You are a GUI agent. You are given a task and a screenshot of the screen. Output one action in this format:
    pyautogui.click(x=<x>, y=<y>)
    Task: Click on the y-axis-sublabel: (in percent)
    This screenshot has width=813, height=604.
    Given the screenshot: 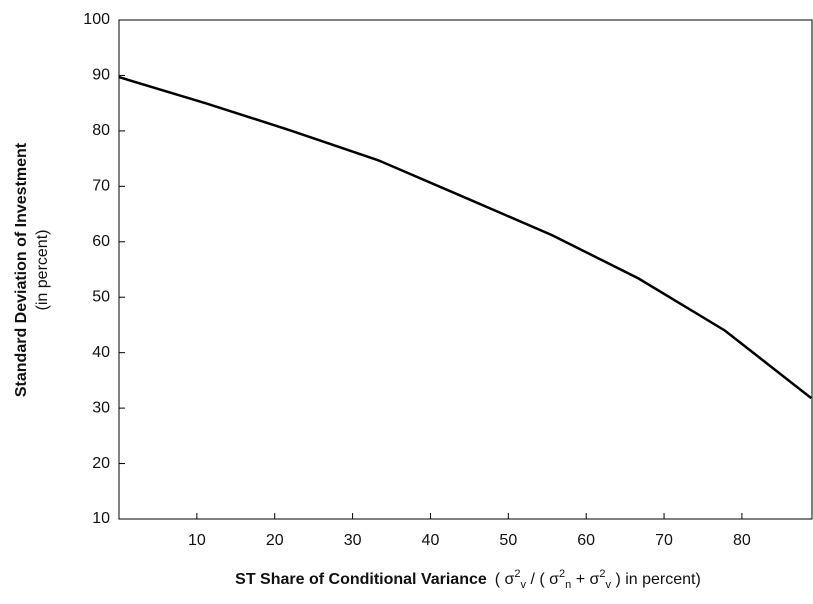 What is the action you would take?
    pyautogui.click(x=42, y=270)
    